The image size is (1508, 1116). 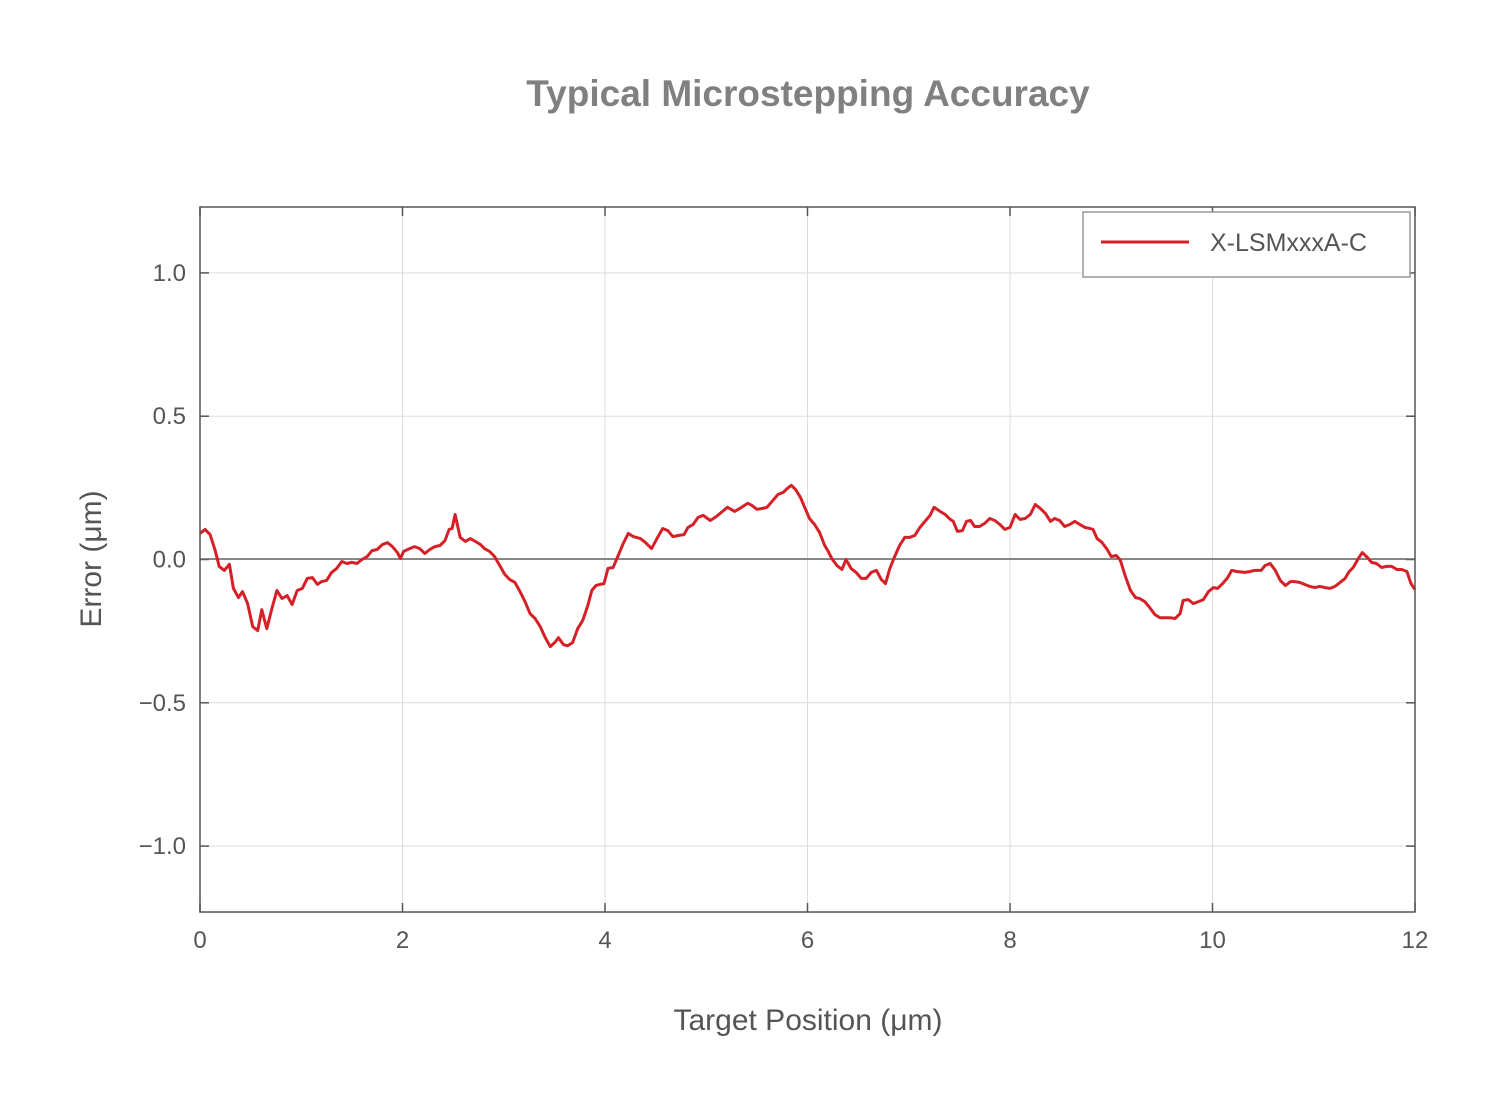 What do you see at coordinates (162, 846) in the screenshot?
I see `y-tick-label: −1.0` at bounding box center [162, 846].